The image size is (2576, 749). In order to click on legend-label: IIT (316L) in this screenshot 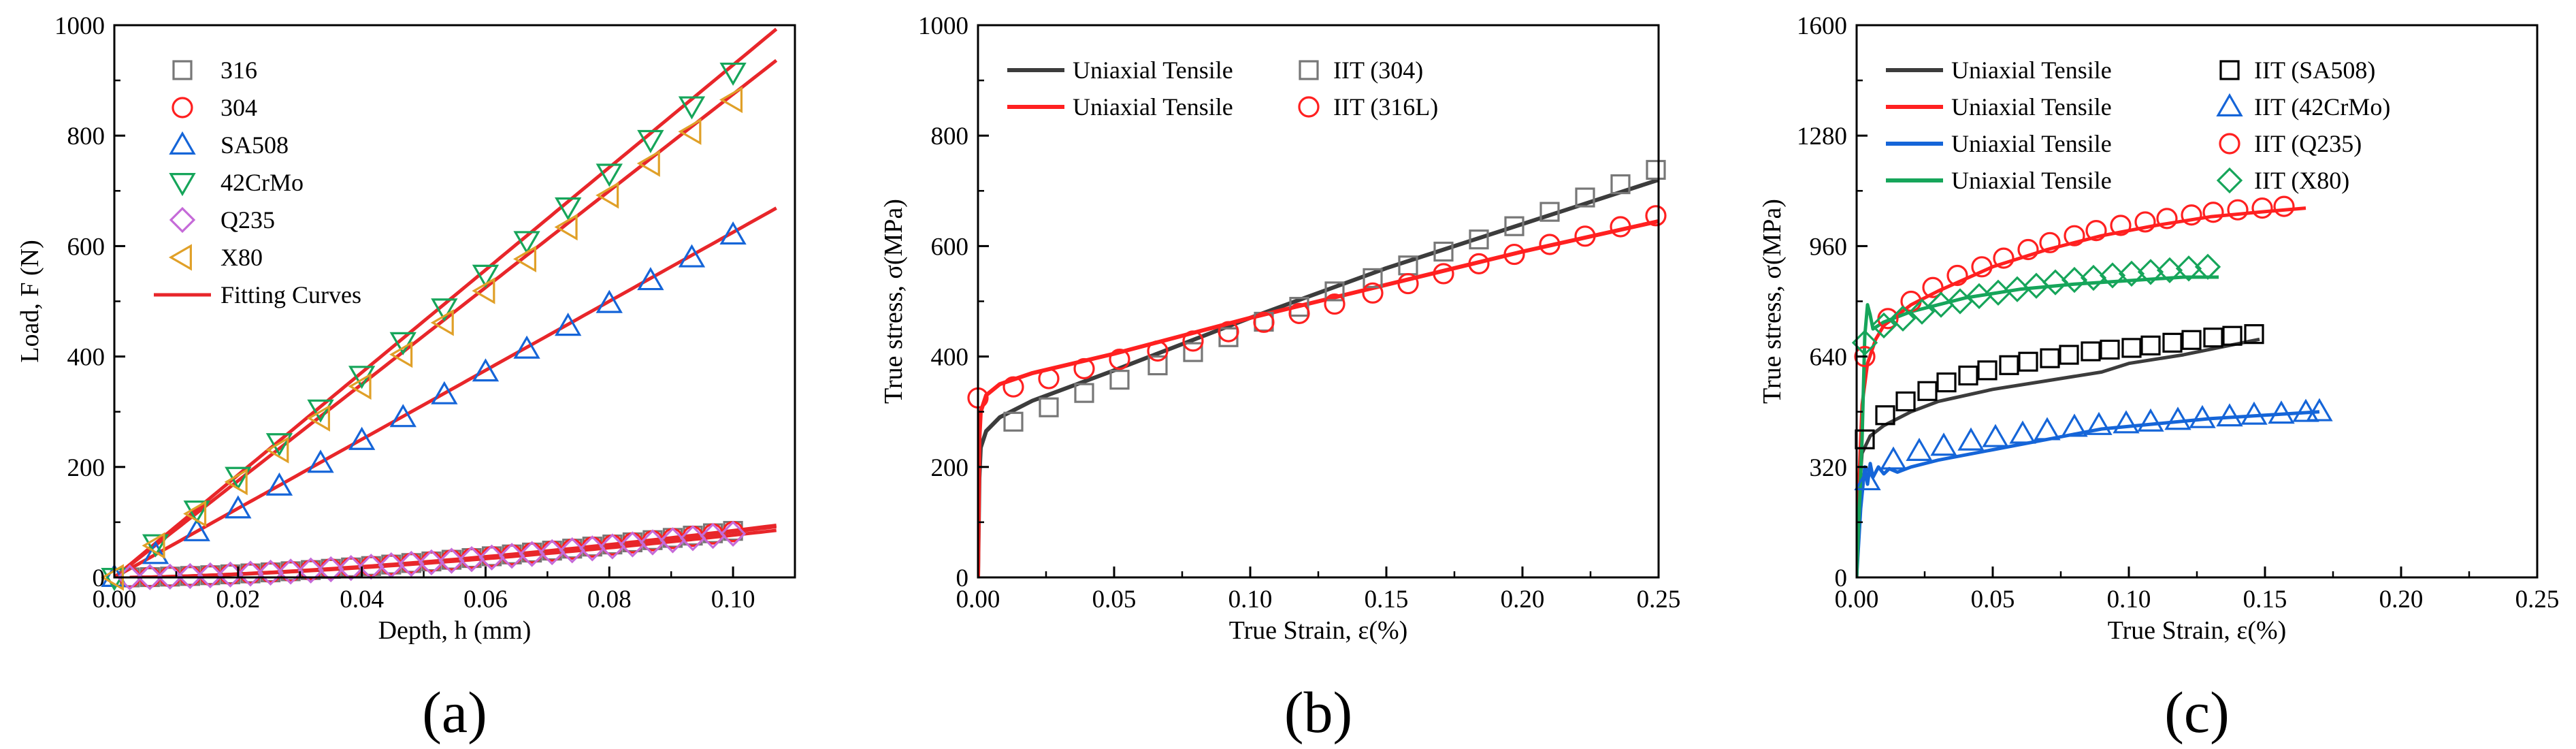, I will do `click(1385, 107)`.